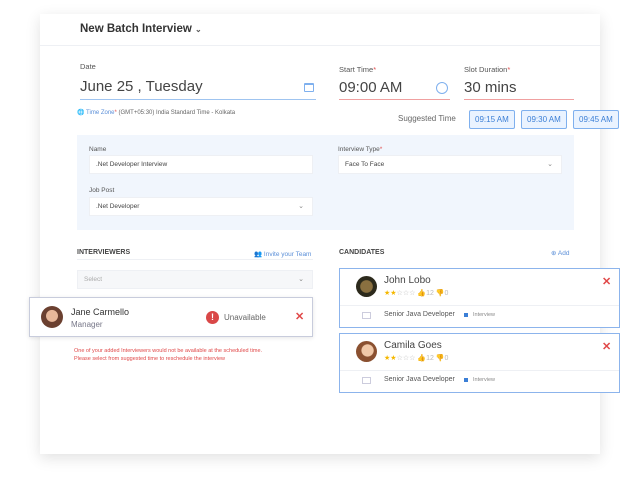 The height and width of the screenshot is (480, 640). Describe the element at coordinates (490, 87) in the screenshot. I see `slot-duration-value: 30 mins` at that location.